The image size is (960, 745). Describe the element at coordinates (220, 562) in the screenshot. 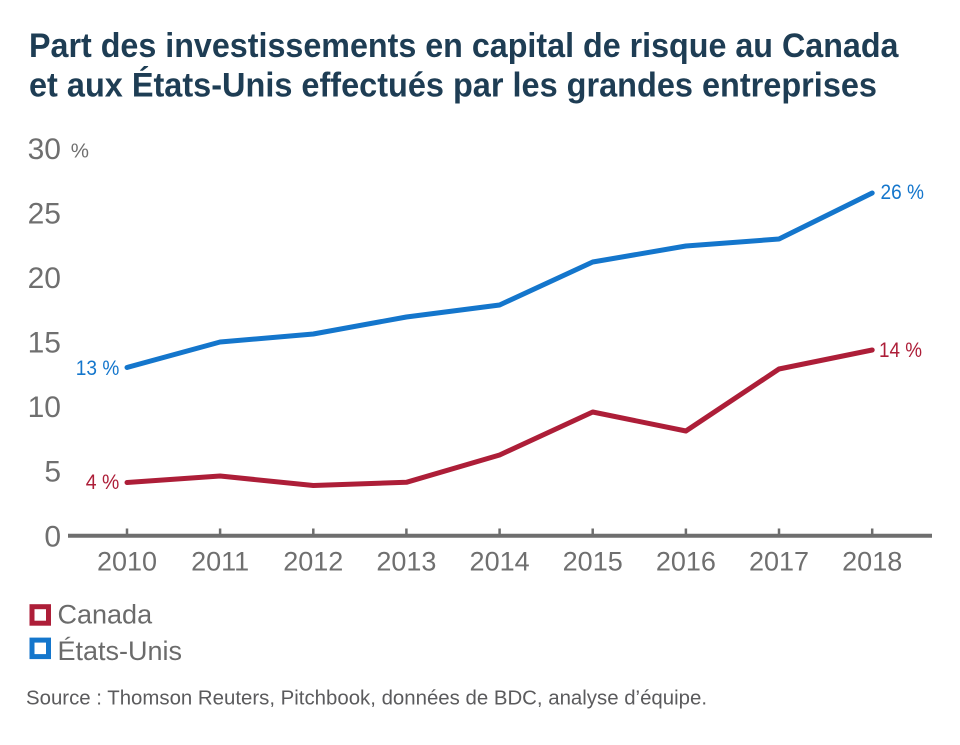

I see `svg-text: 2011` at that location.